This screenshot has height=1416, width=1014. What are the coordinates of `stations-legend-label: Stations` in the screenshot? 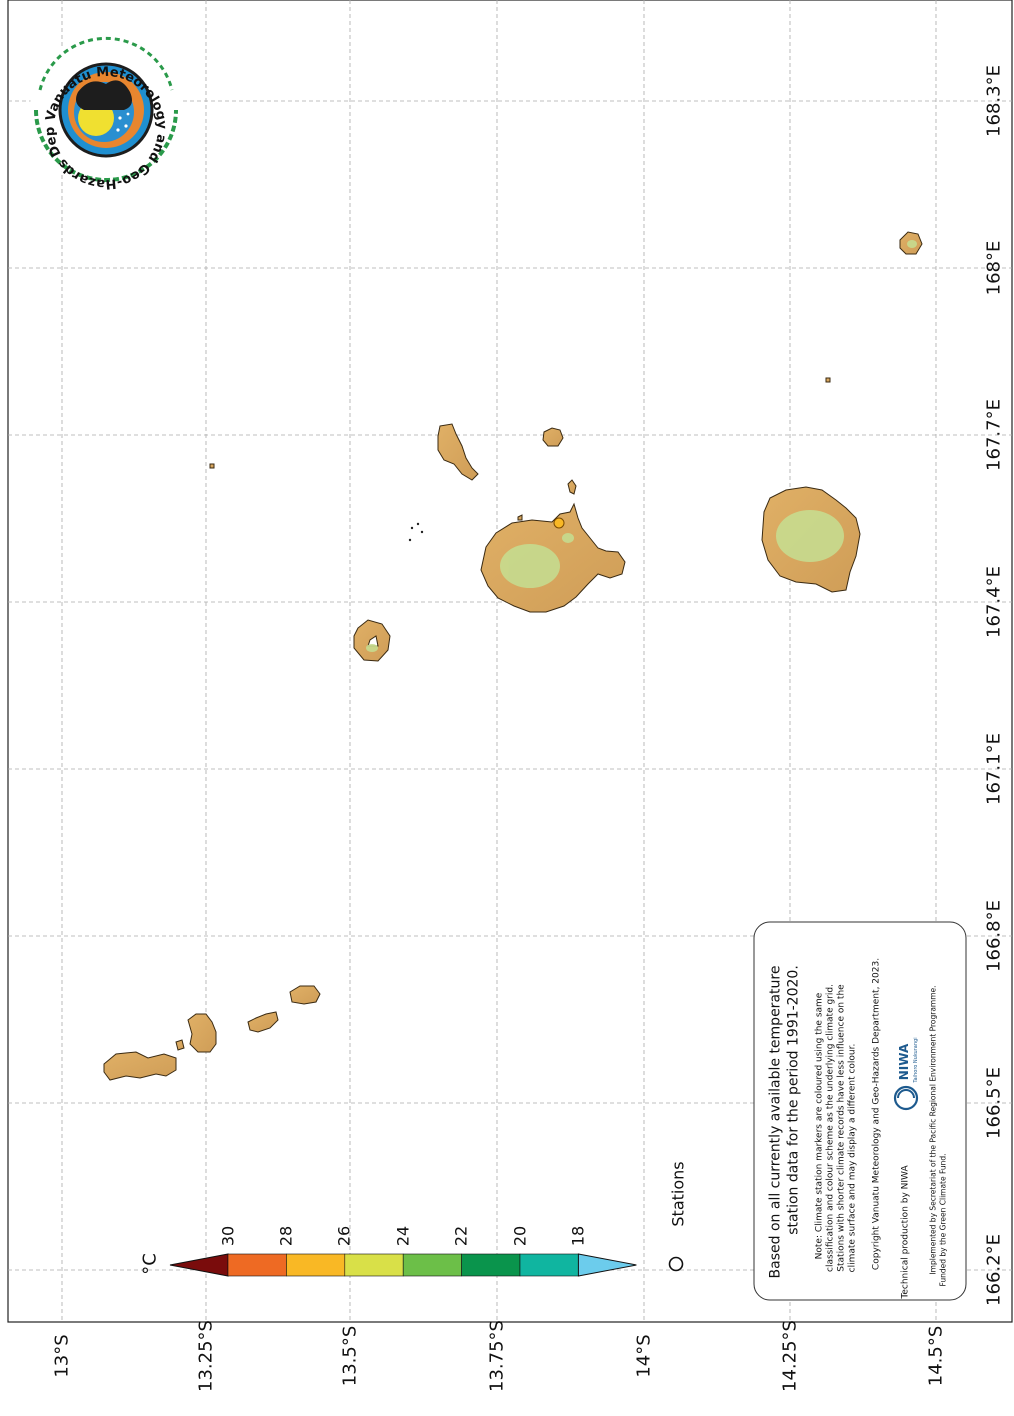 It's located at (678, 1194).